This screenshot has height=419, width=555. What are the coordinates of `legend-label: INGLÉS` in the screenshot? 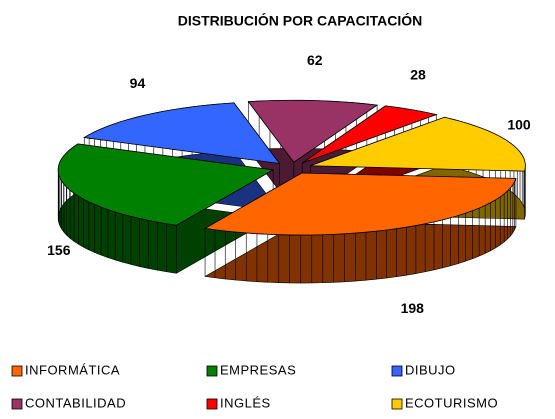 It's located at (245, 402).